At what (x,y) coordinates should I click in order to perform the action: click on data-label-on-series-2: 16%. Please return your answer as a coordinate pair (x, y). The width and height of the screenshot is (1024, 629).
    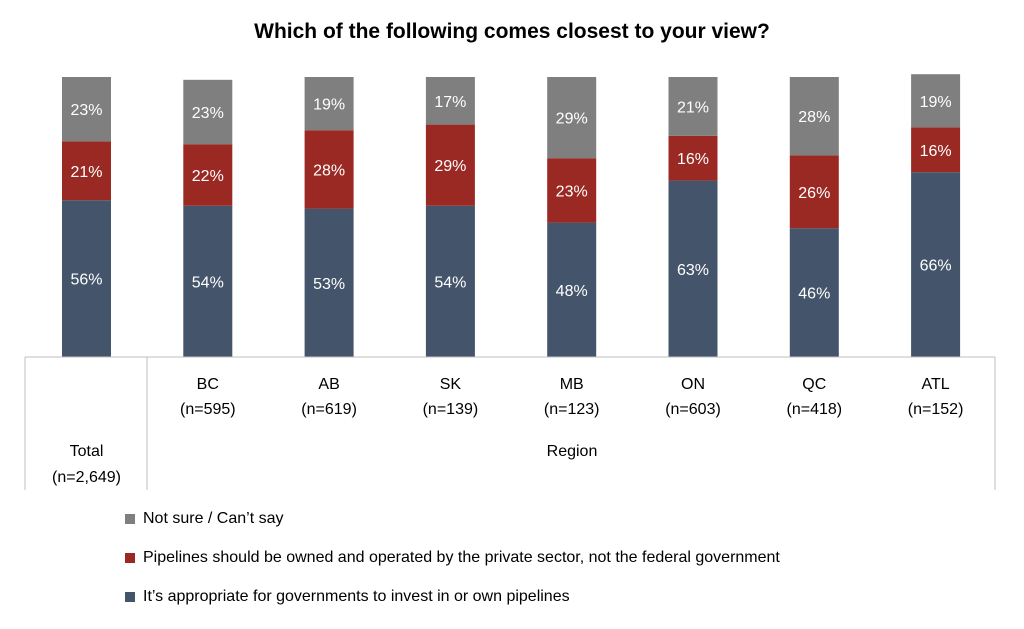
    Looking at the image, I should click on (693, 159).